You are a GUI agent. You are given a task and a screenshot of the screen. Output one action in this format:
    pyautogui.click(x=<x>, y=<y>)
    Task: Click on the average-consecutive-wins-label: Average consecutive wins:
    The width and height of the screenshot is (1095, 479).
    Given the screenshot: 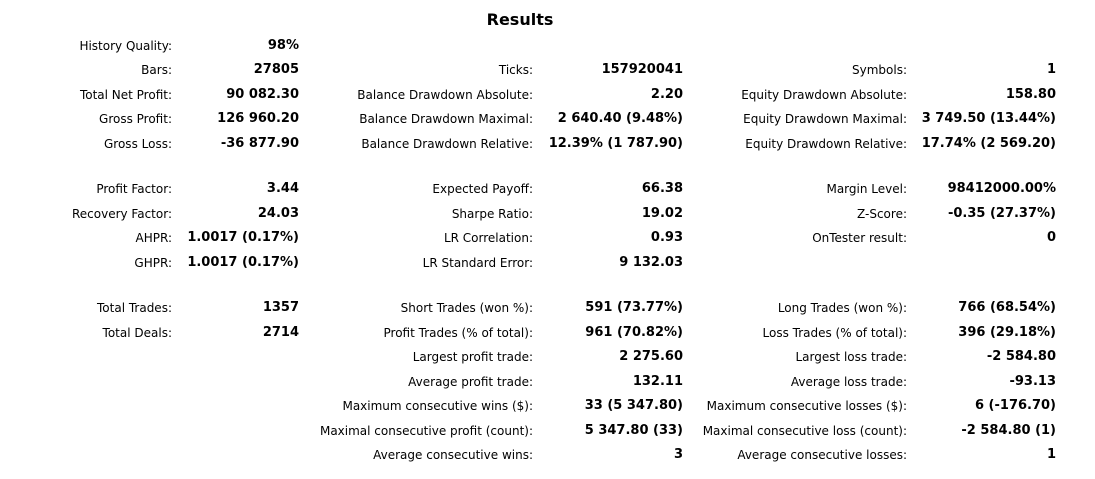 What is the action you would take?
    pyautogui.click(x=453, y=455)
    